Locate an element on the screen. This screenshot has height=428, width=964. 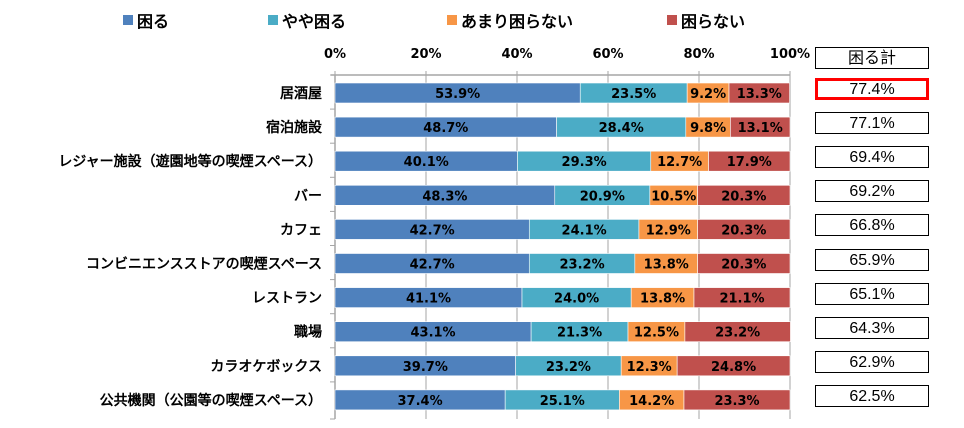
data-label: 21.1% is located at coordinates (741, 299).